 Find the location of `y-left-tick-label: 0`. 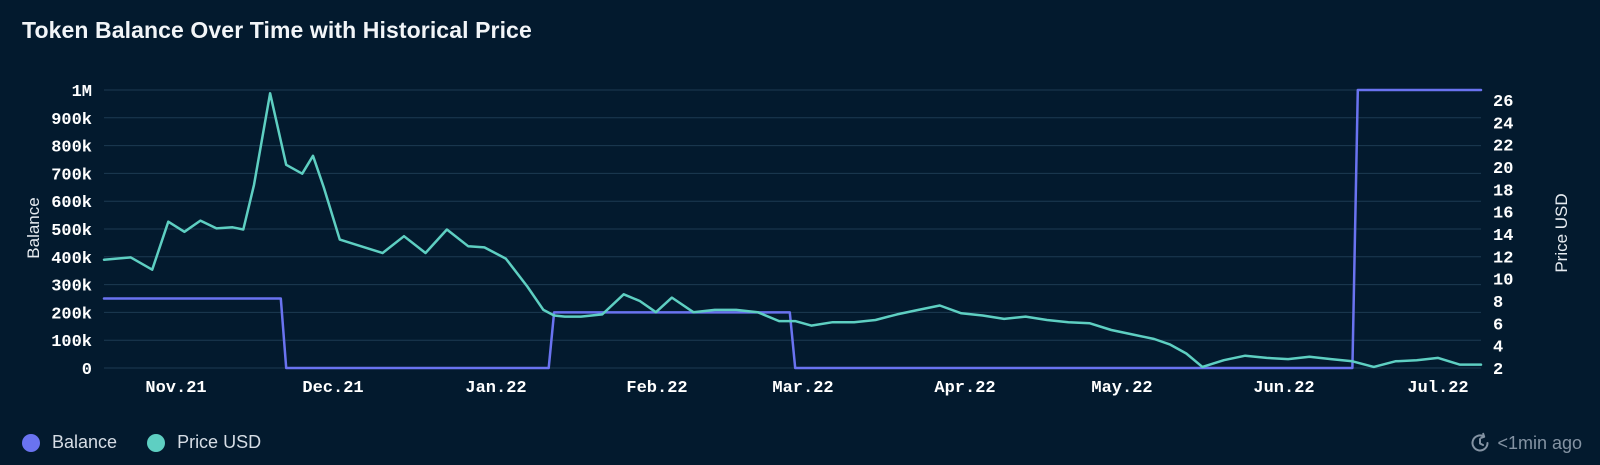

y-left-tick-label: 0 is located at coordinates (87, 370).